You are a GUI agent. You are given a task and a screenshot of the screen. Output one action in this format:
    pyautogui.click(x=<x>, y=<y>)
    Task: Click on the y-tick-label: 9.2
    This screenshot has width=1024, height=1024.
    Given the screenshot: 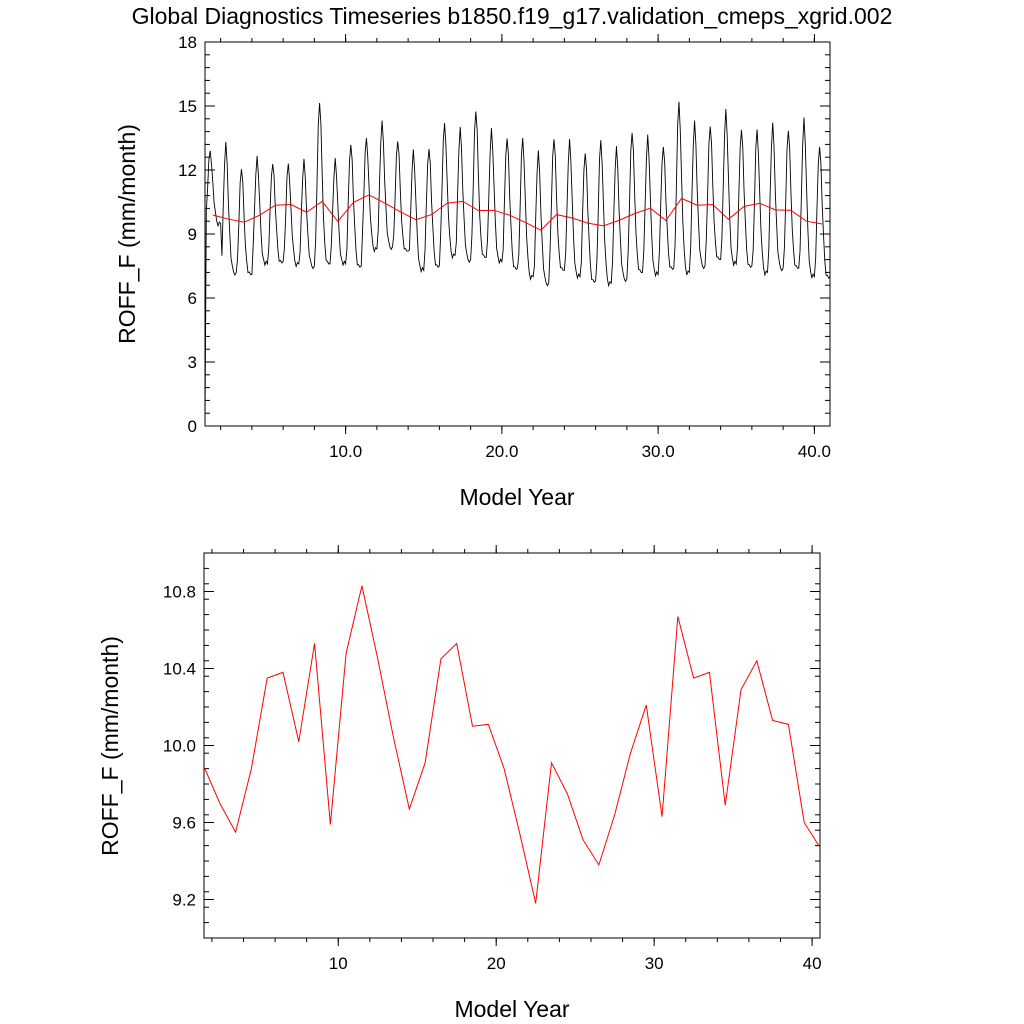 What is the action you would take?
    pyautogui.click(x=184, y=900)
    